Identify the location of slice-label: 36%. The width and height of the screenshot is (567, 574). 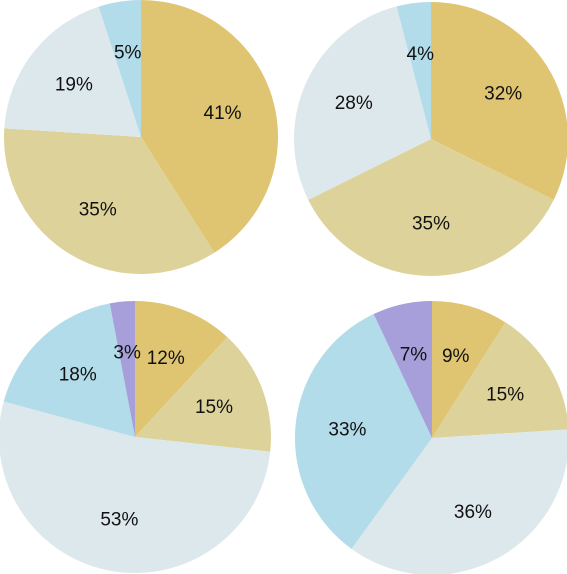
(473, 512).